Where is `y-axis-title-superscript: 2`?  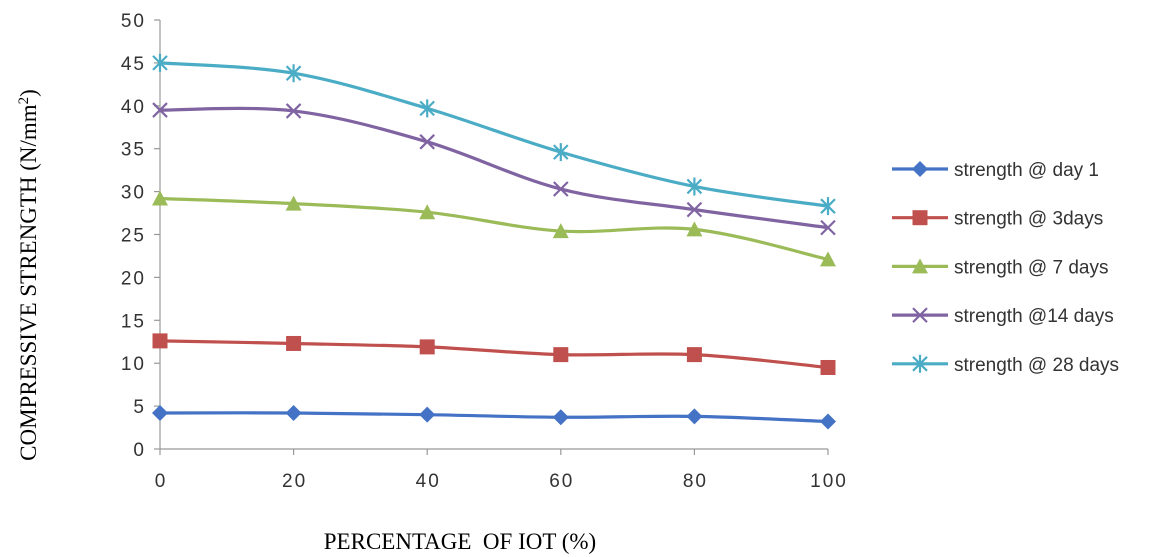 y-axis-title-superscript: 2 is located at coordinates (24, 101).